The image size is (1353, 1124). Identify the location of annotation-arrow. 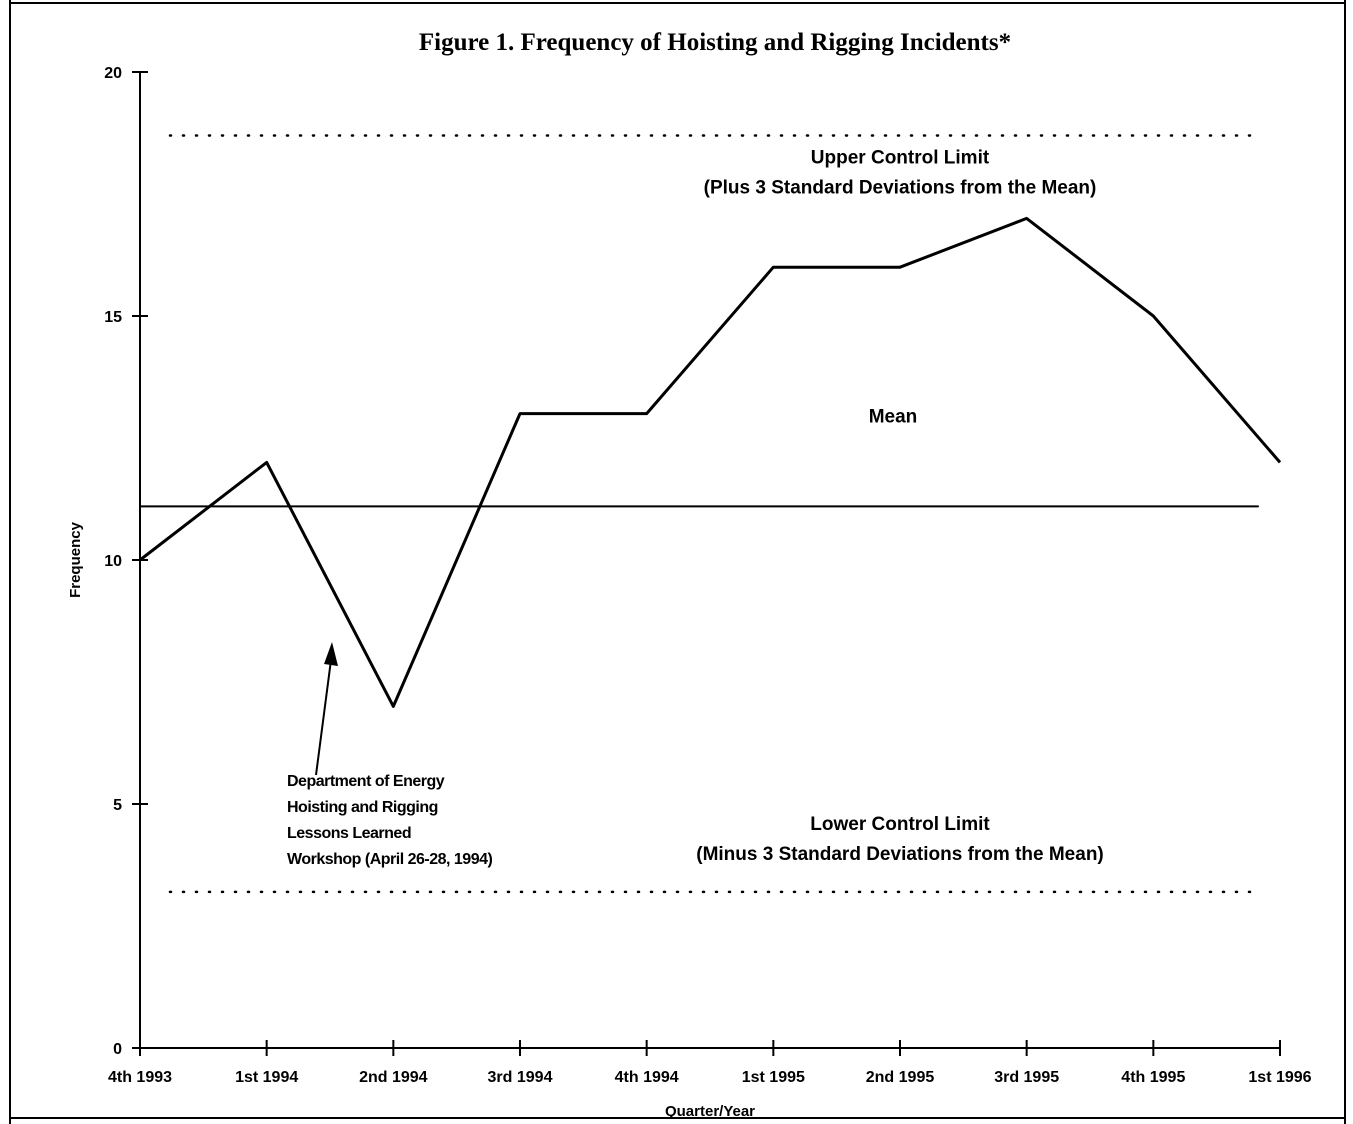
(323, 717).